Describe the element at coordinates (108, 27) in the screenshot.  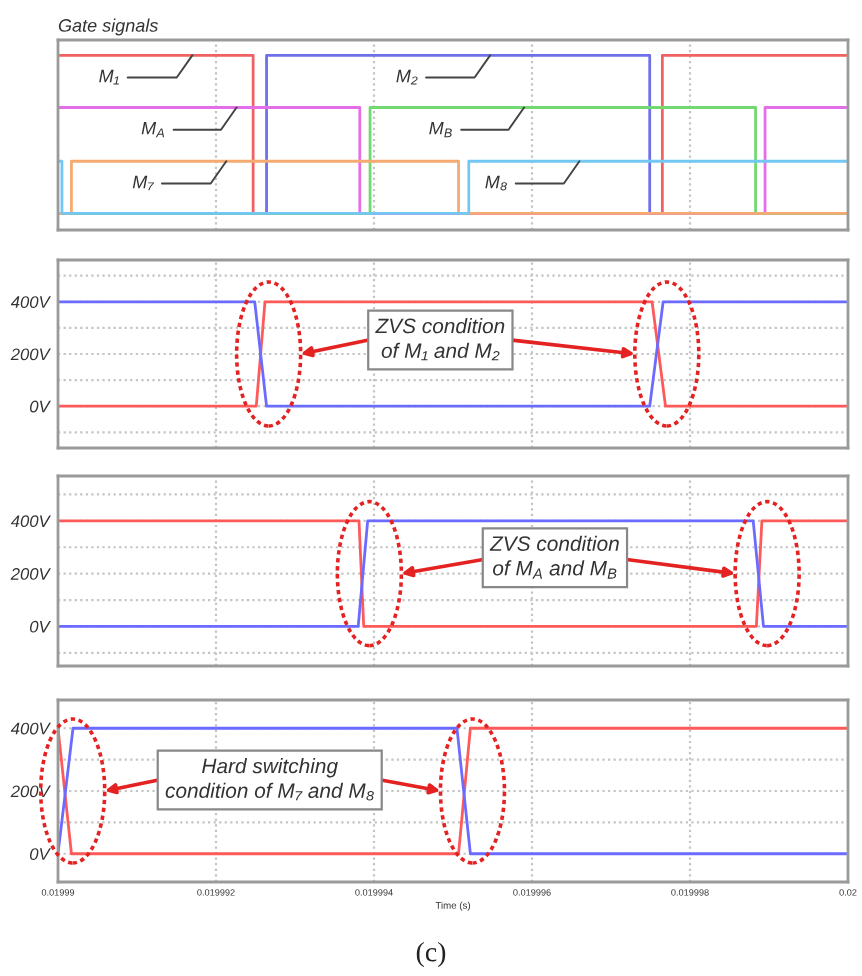
I see `chart-title: Gate signals` at that location.